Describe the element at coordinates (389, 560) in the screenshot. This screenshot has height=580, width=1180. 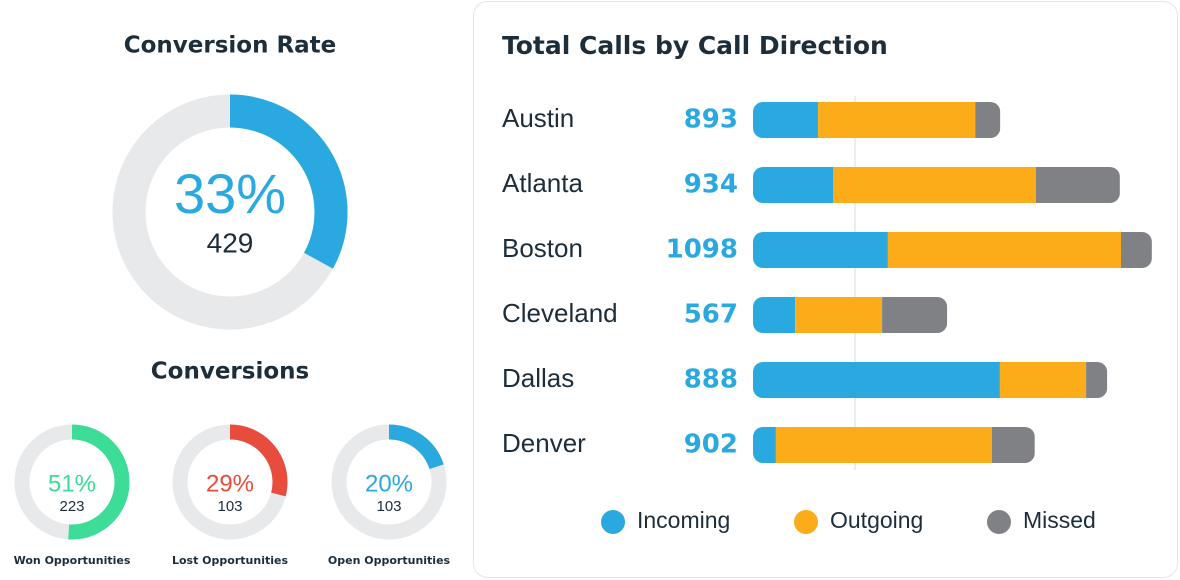
I see `donut-label: Open Opportunities` at that location.